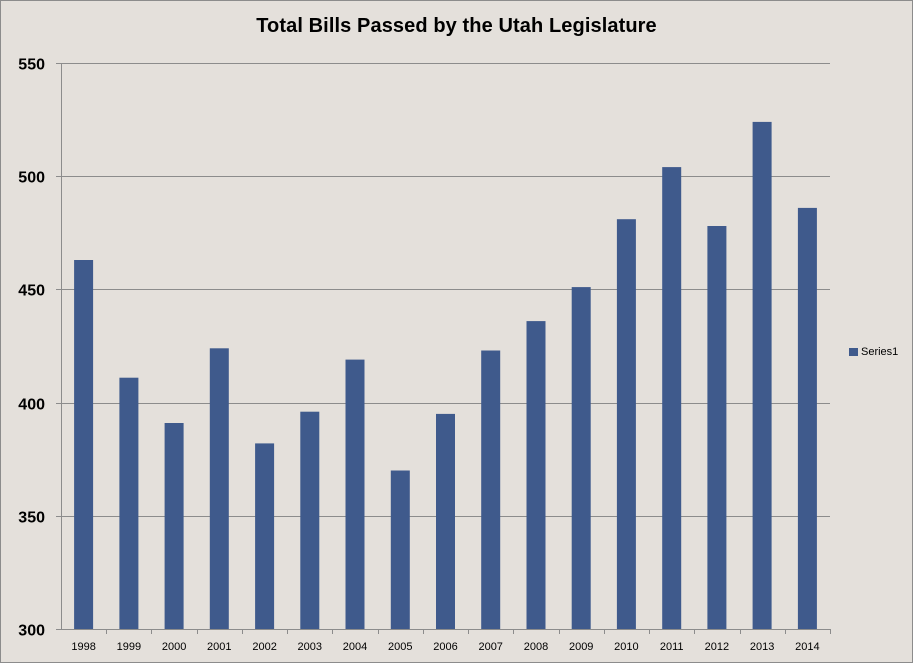 The height and width of the screenshot is (663, 913). I want to click on bar-2013, so click(762, 375).